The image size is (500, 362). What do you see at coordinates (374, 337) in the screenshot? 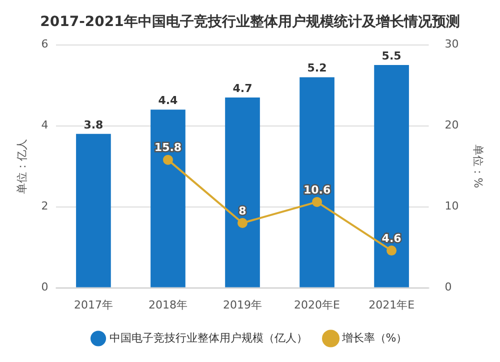
I see `legend-label: 增长率（%）` at bounding box center [374, 337].